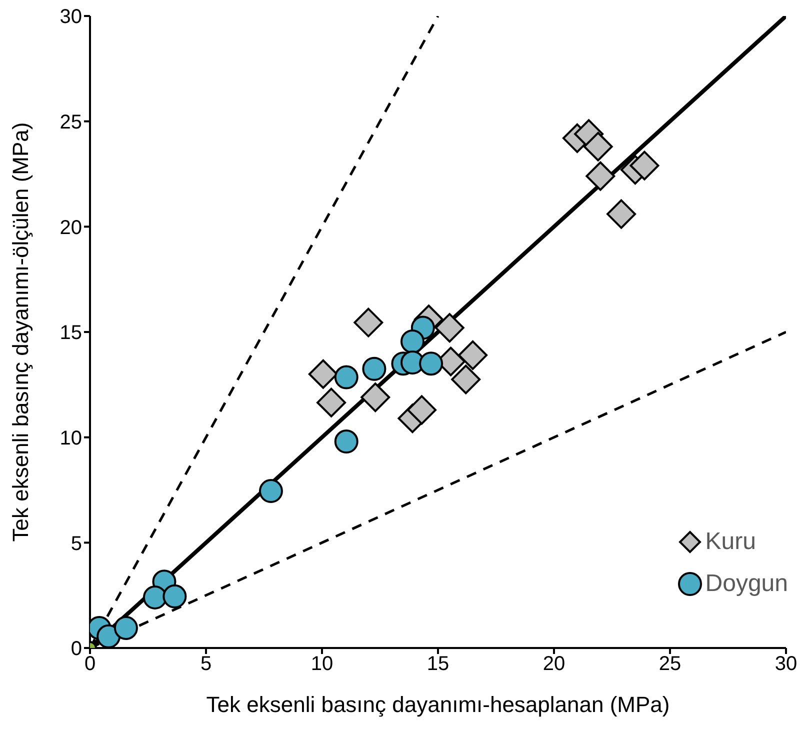 This screenshot has width=809, height=733. I want to click on x-tick-label: 20, so click(554, 664).